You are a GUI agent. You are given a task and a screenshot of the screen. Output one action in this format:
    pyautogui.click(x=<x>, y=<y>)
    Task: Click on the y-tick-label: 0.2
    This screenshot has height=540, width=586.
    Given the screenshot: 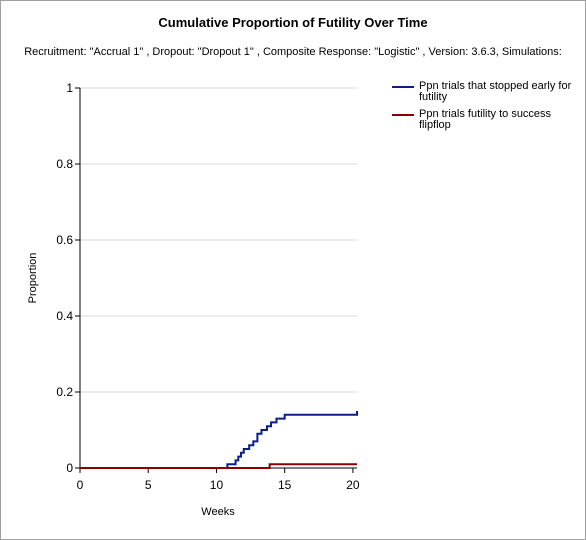 What is the action you would take?
    pyautogui.click(x=64, y=392)
    